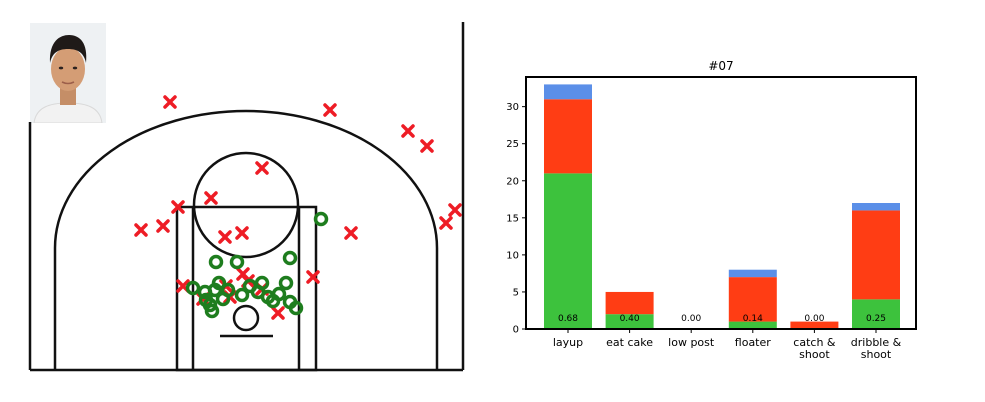  What do you see at coordinates (568, 342) in the screenshot?
I see `x-tick-label: layup` at bounding box center [568, 342].